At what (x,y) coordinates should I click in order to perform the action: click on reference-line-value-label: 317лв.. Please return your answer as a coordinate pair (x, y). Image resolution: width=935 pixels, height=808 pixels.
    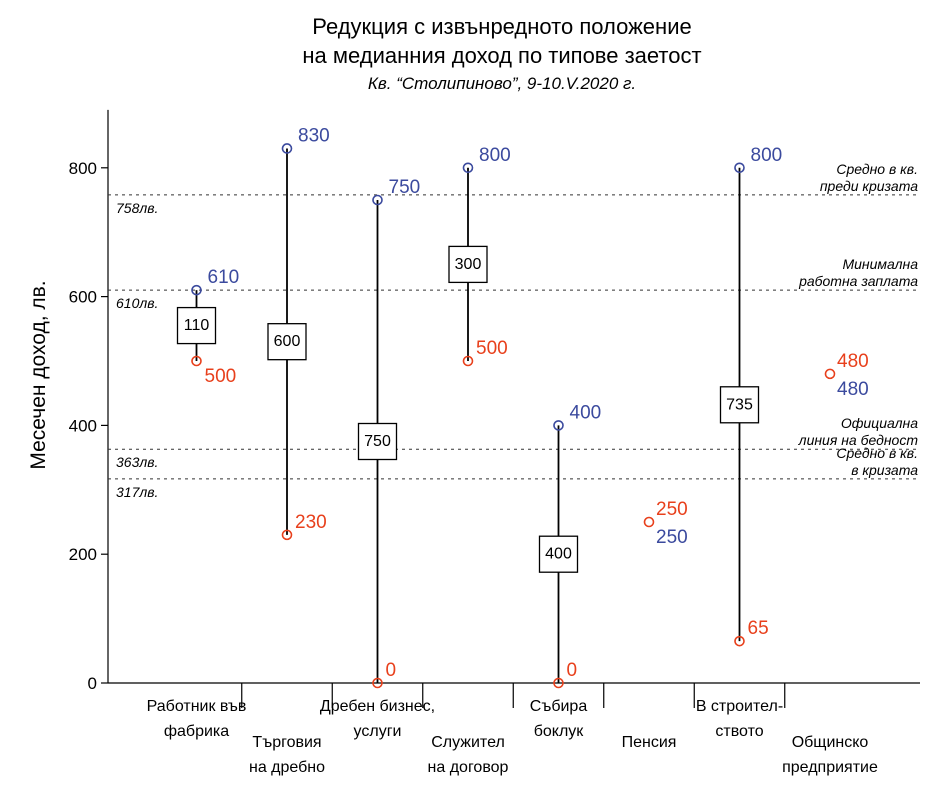
    Looking at the image, I should click on (137, 492).